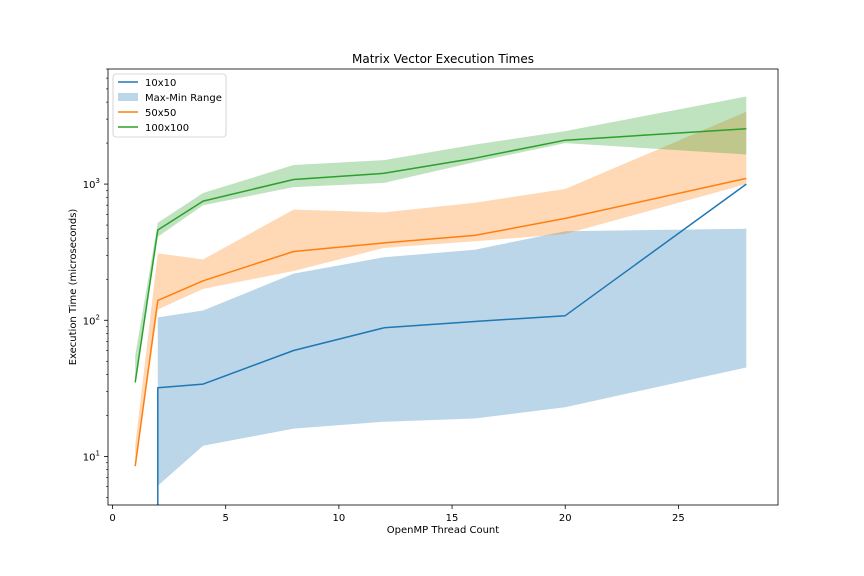 The height and width of the screenshot is (576, 864). I want to click on y-tick-exponent: 1, so click(98, 453).